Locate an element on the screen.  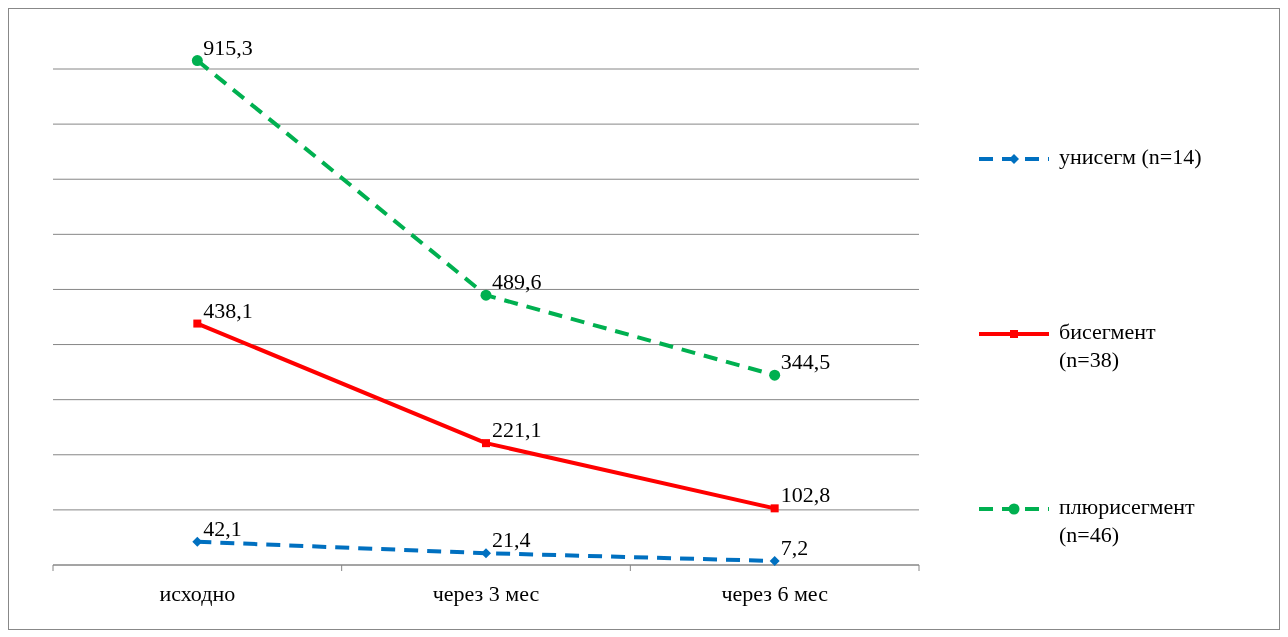
data-label: 21,4 is located at coordinates (511, 540).